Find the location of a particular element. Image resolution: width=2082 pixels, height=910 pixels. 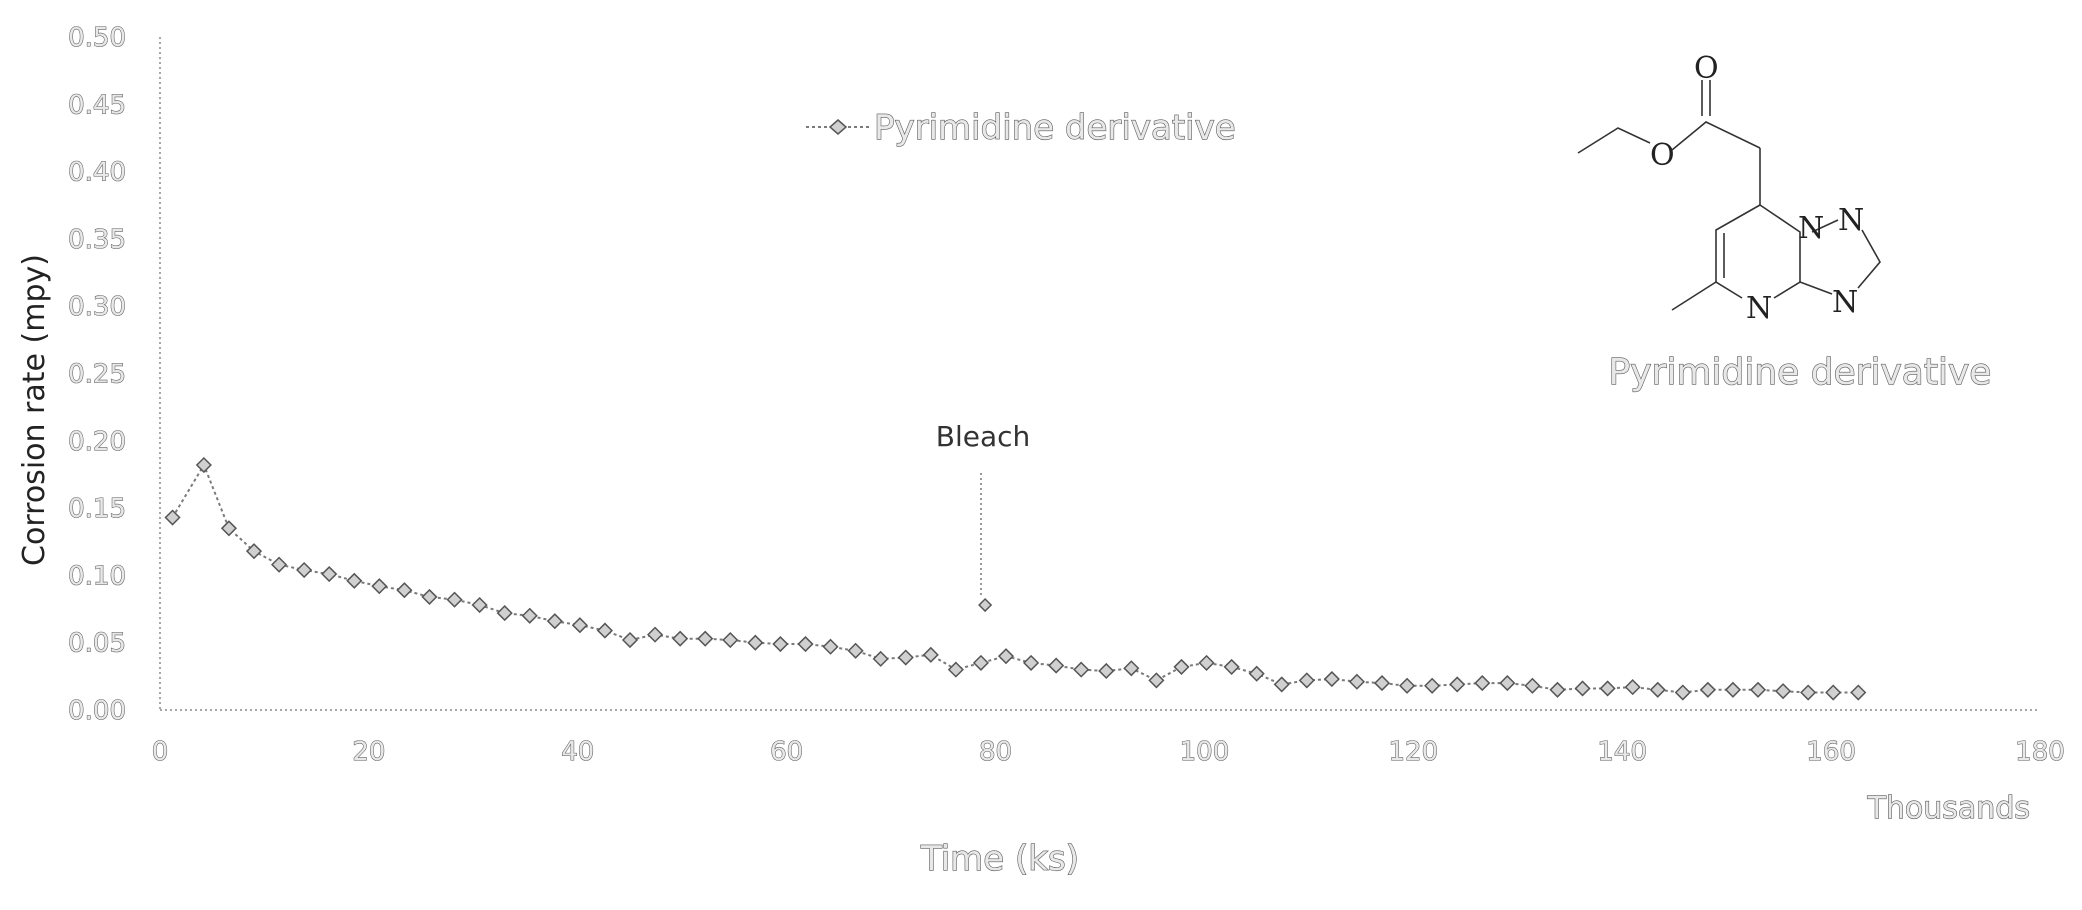

x-tick-label: 60 is located at coordinates (786, 752).